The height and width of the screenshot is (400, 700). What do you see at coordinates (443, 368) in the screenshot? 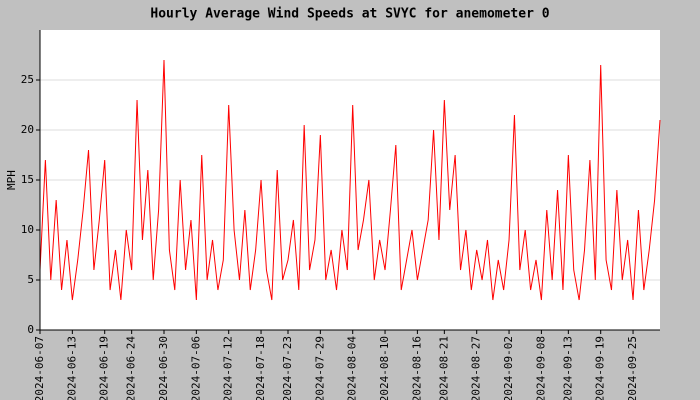
I see `x-tick-label: 2024-08-21` at bounding box center [443, 368].